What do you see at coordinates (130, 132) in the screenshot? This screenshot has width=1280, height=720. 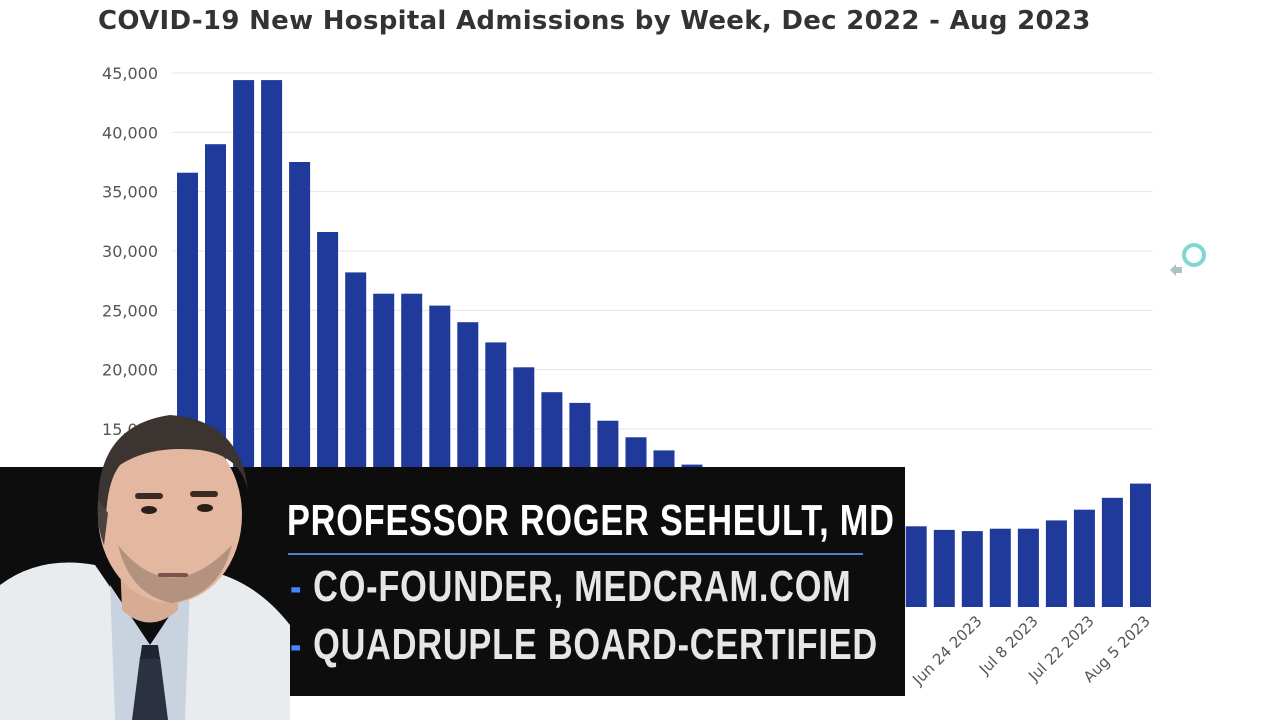 I see `y-tick-label: 40,000` at bounding box center [130, 132].